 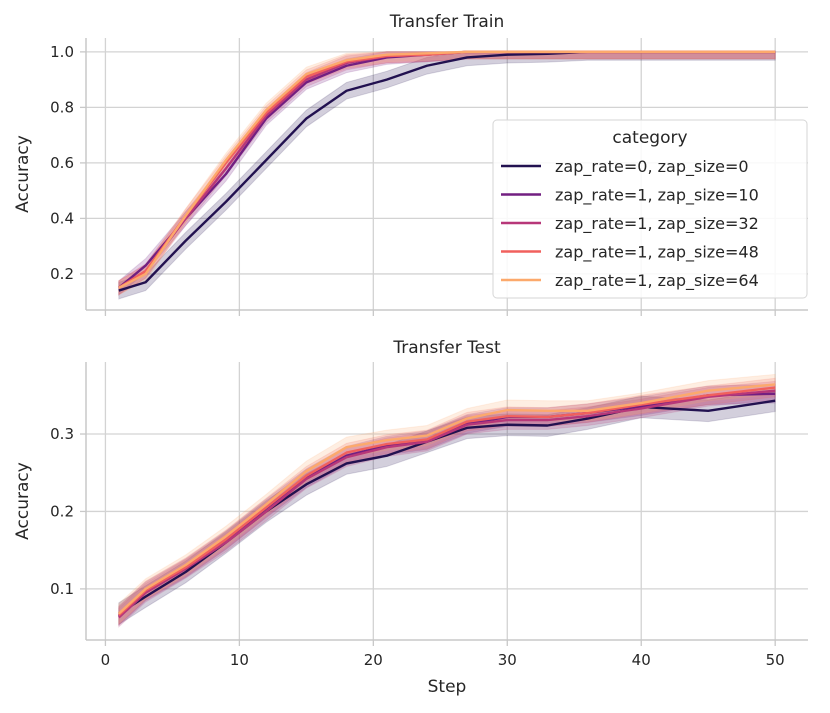 I want to click on panel-title: Transfer Train, so click(x=447, y=22).